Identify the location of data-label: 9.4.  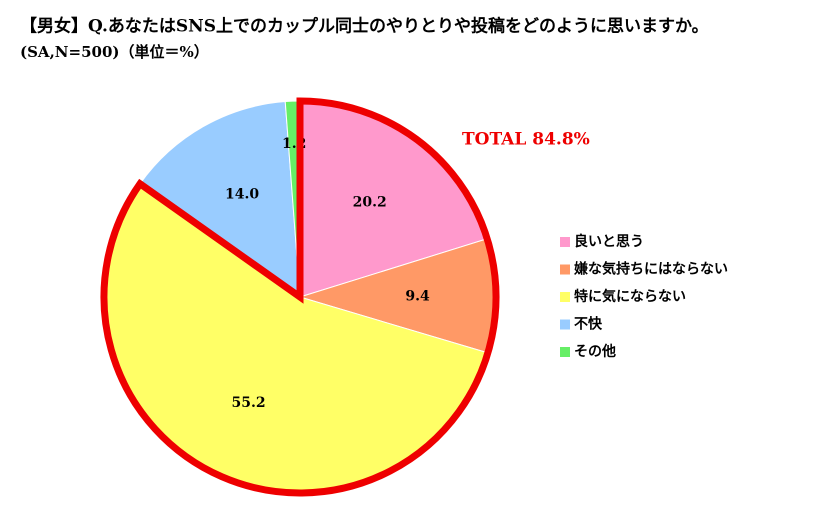
(417, 296).